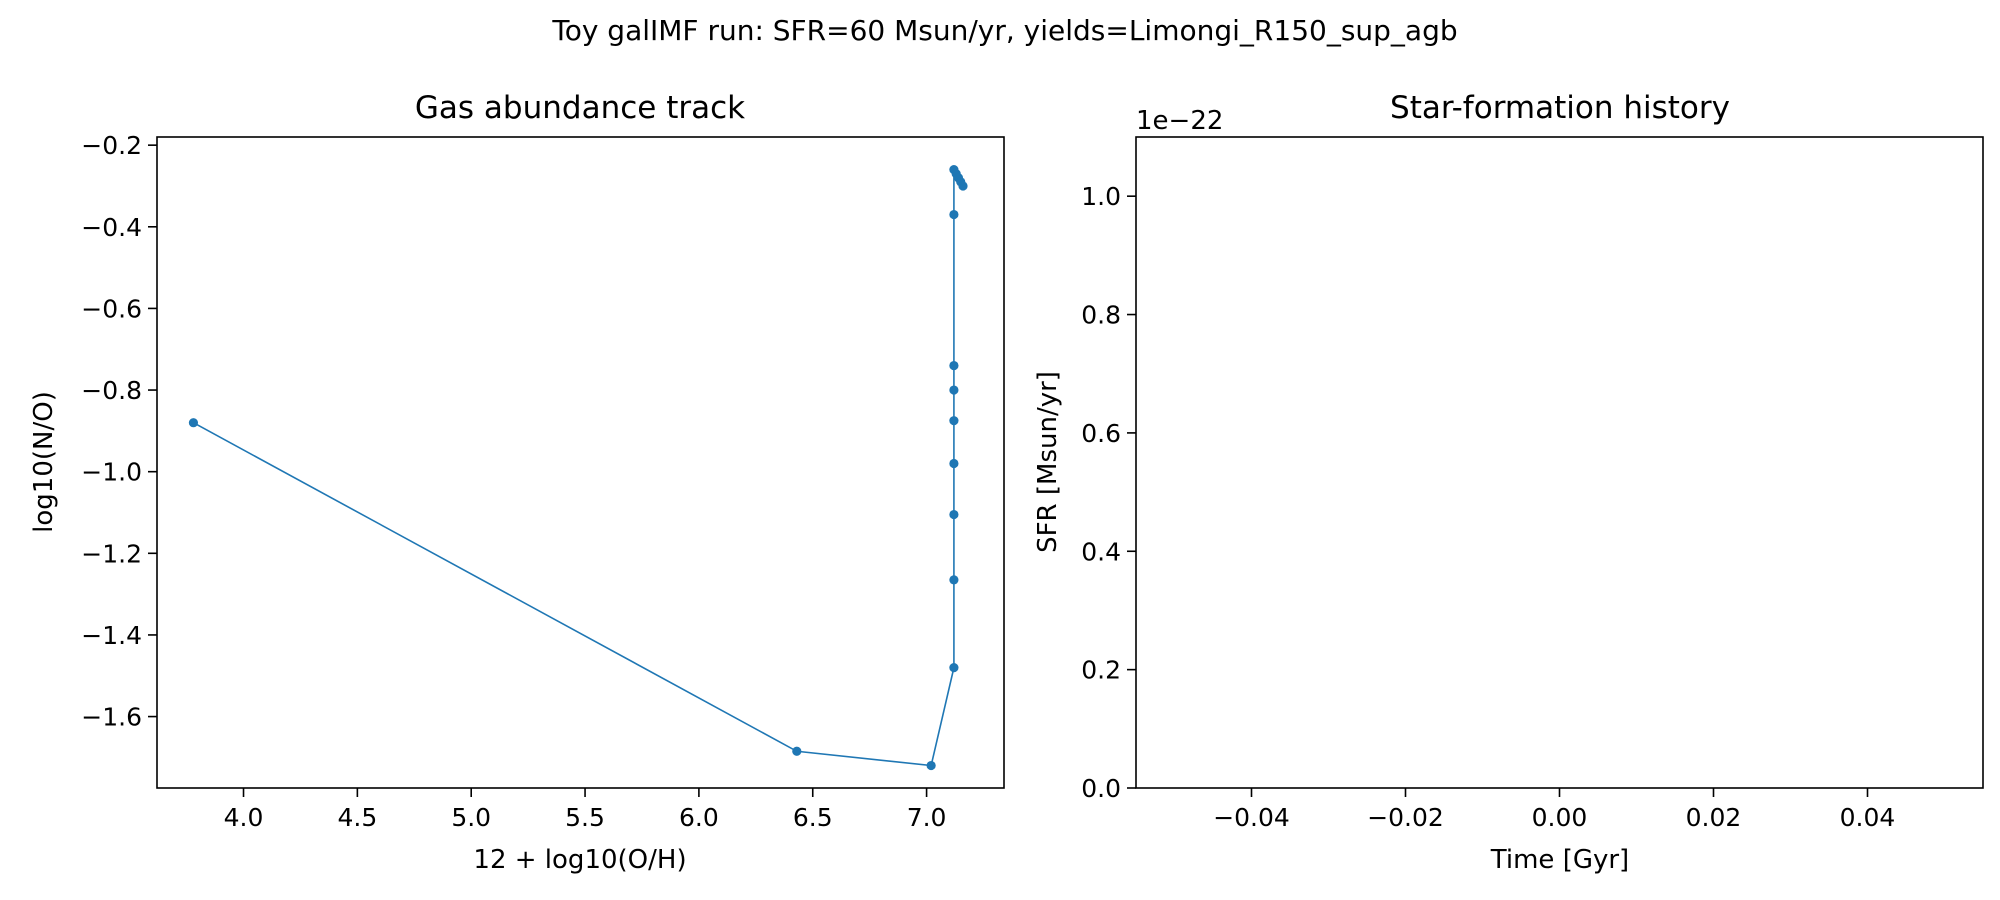  Describe the element at coordinates (927, 817) in the screenshot. I see `abundance-track-x-tick-label: 7.0` at that location.